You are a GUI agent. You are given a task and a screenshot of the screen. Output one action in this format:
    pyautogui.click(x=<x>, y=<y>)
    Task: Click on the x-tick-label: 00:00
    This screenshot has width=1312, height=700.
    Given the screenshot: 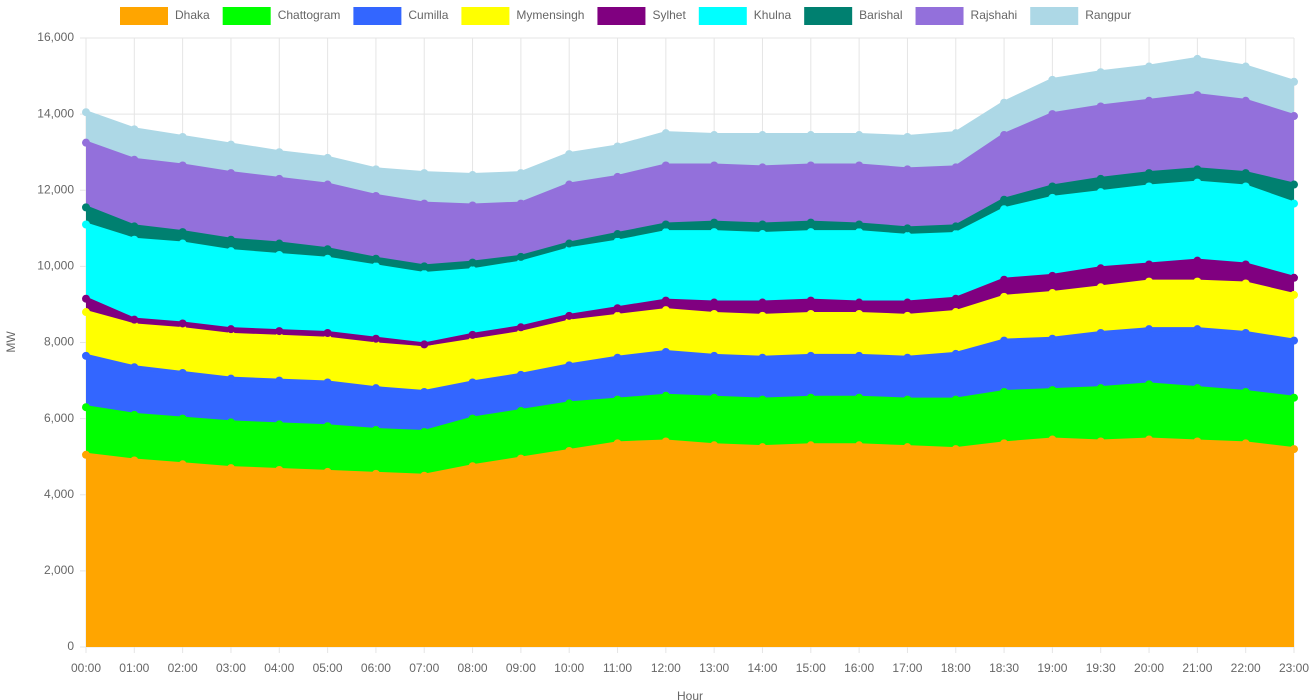 What is the action you would take?
    pyautogui.click(x=86, y=668)
    